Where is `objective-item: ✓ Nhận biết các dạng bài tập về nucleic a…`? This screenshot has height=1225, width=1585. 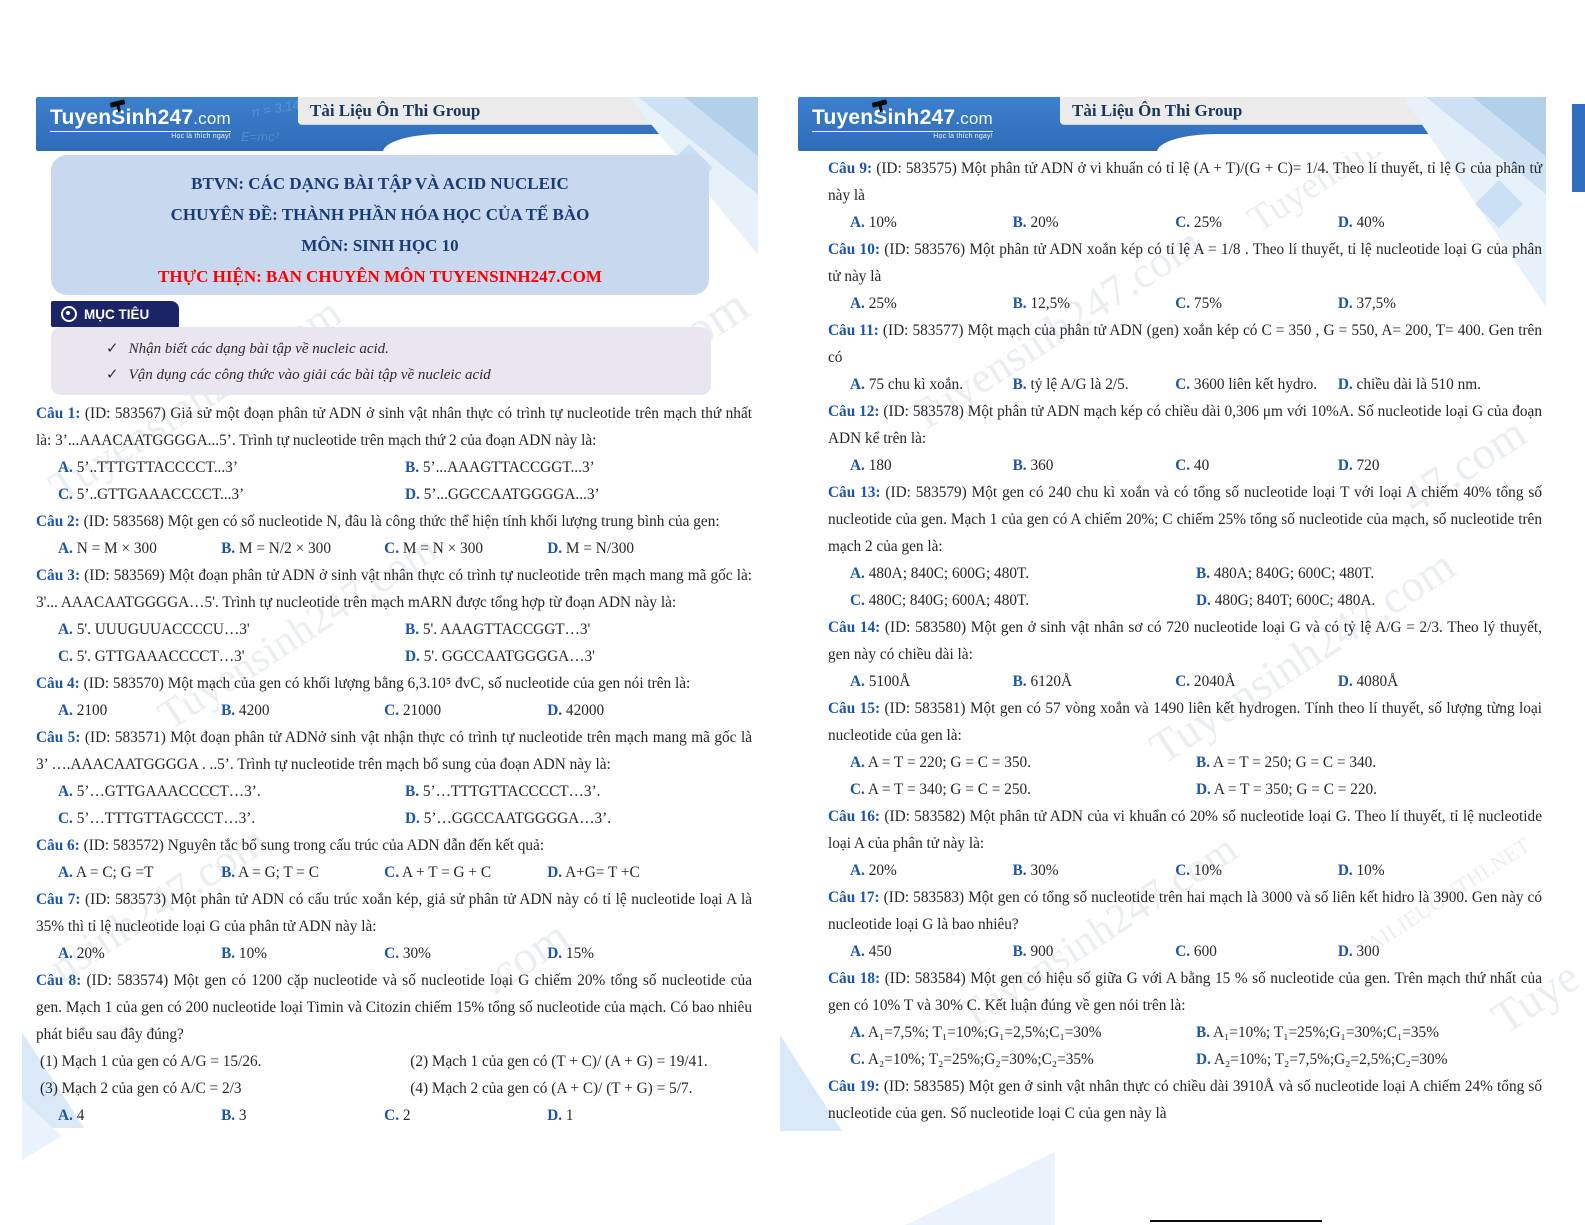
objective-item: ✓ Nhận biết các dạng bài tập về nucleic a… is located at coordinates (403, 349).